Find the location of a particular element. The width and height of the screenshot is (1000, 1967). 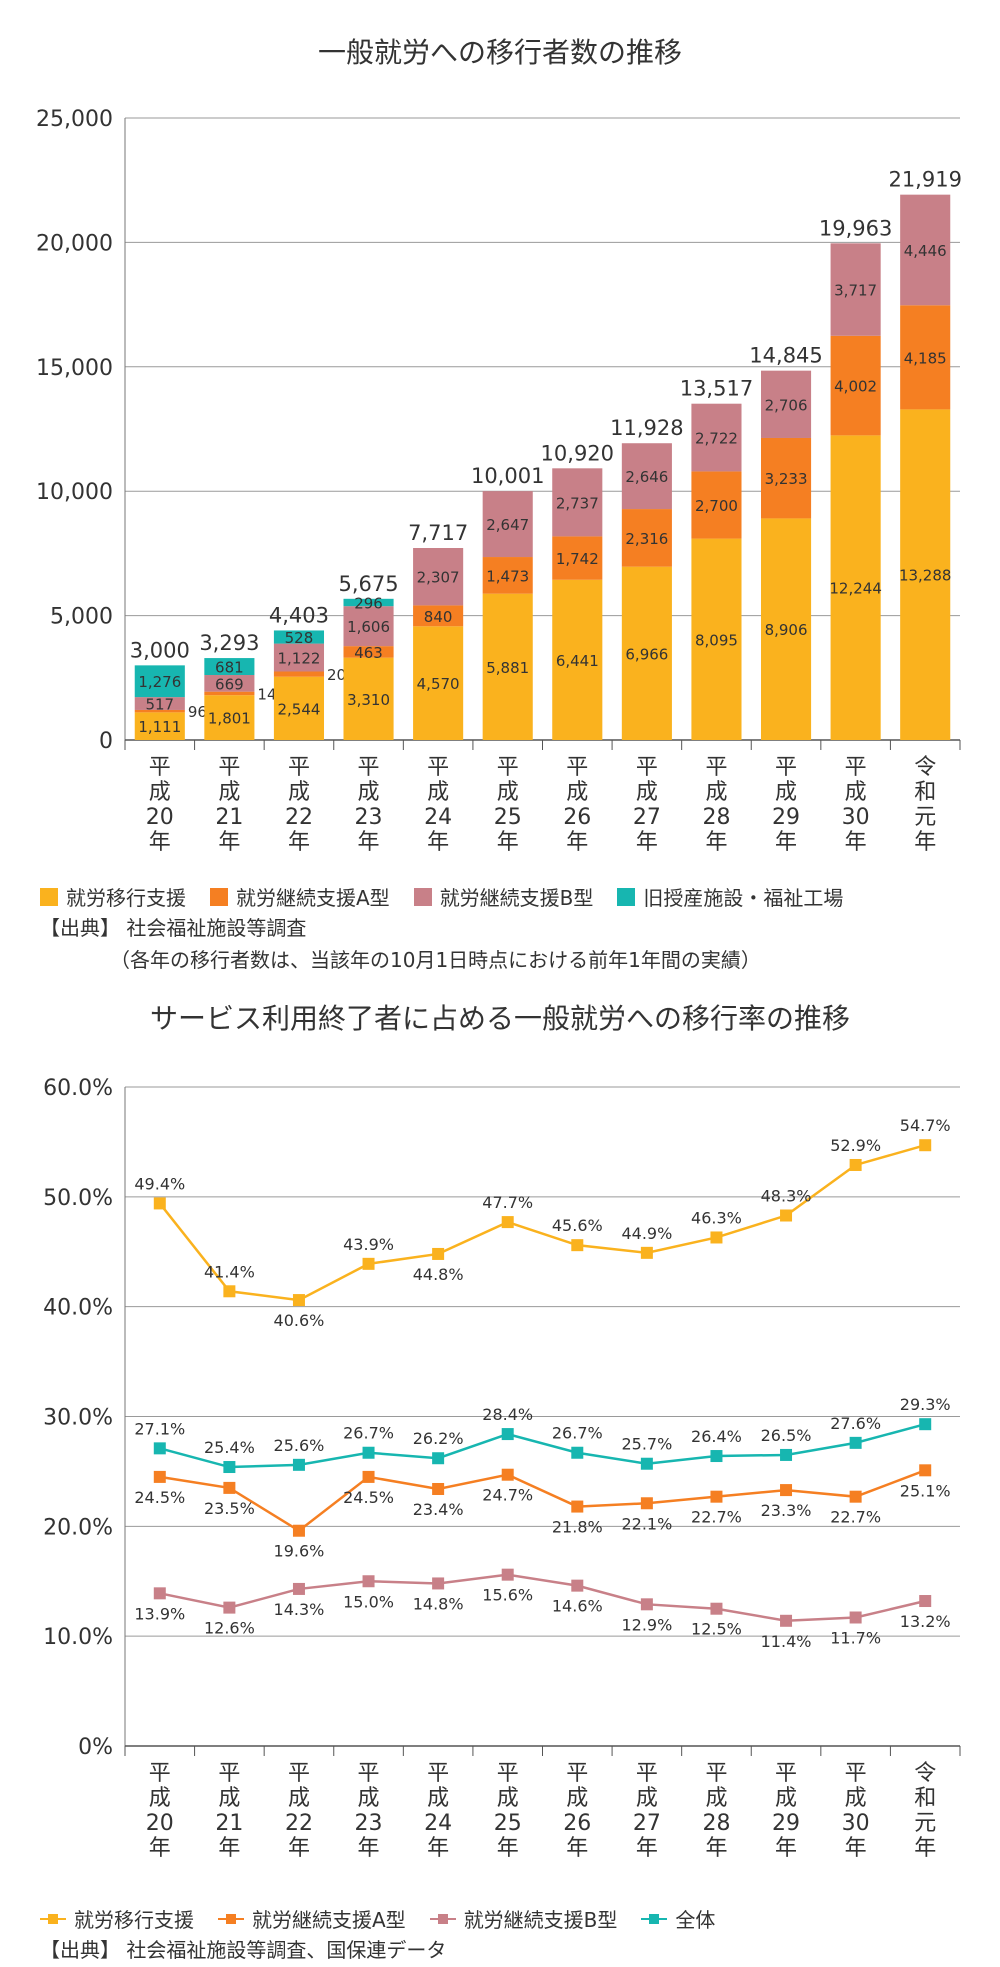

data-label: 13.9% is located at coordinates (159, 1613).